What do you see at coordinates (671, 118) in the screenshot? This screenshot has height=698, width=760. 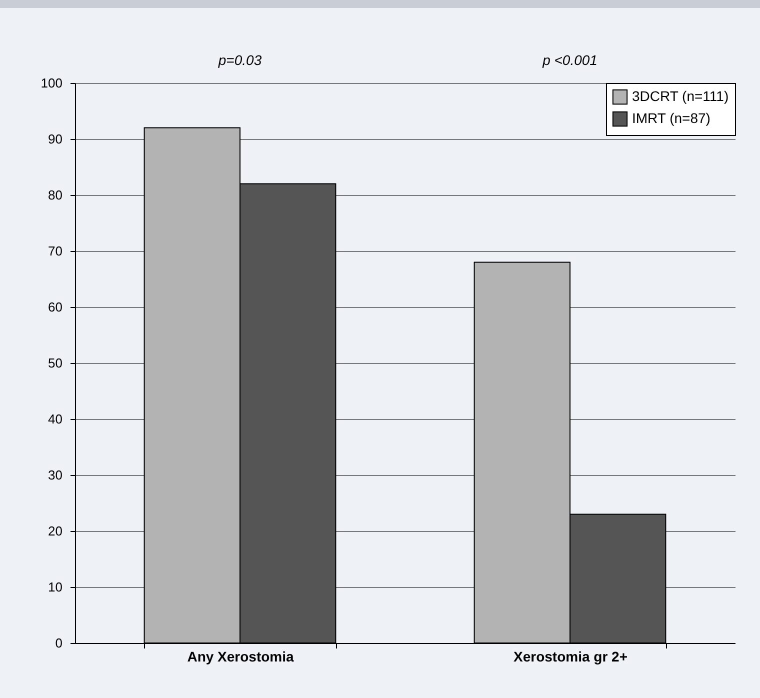 I see `legend-label: IMRT (n=87)` at bounding box center [671, 118].